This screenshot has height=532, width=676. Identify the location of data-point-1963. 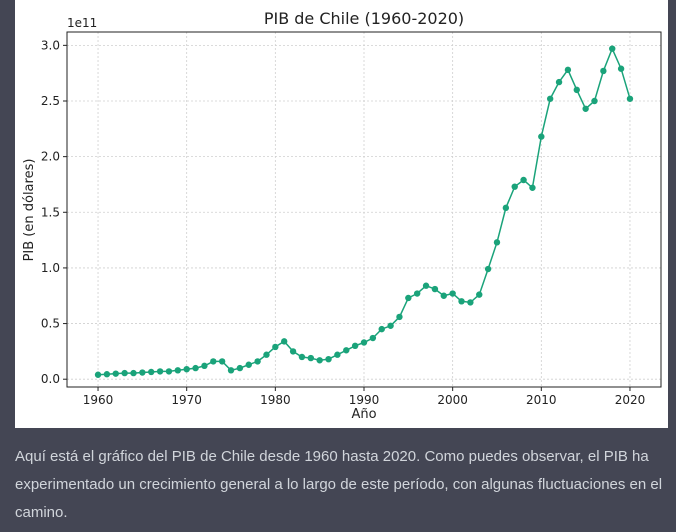
(124, 373).